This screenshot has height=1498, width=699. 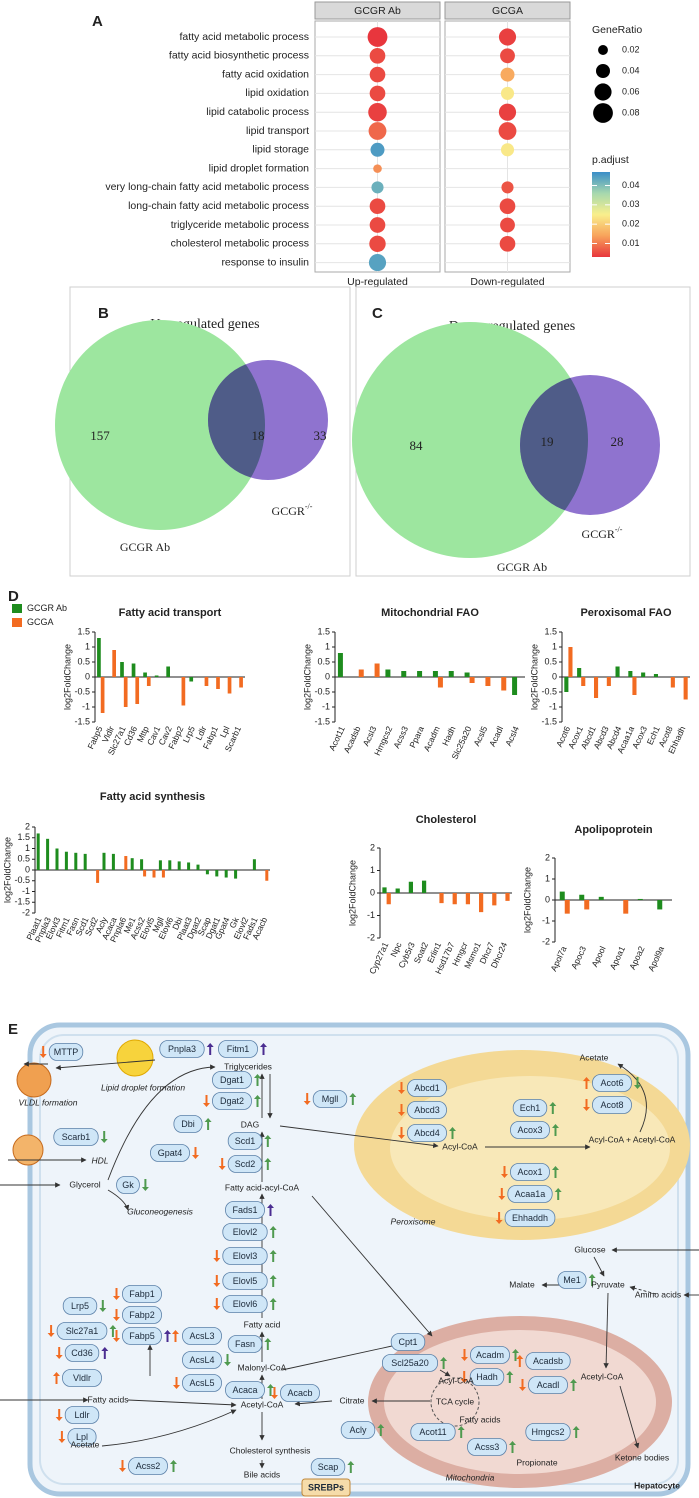 I want to click on panel-title: Cholesterol, so click(x=446, y=820).